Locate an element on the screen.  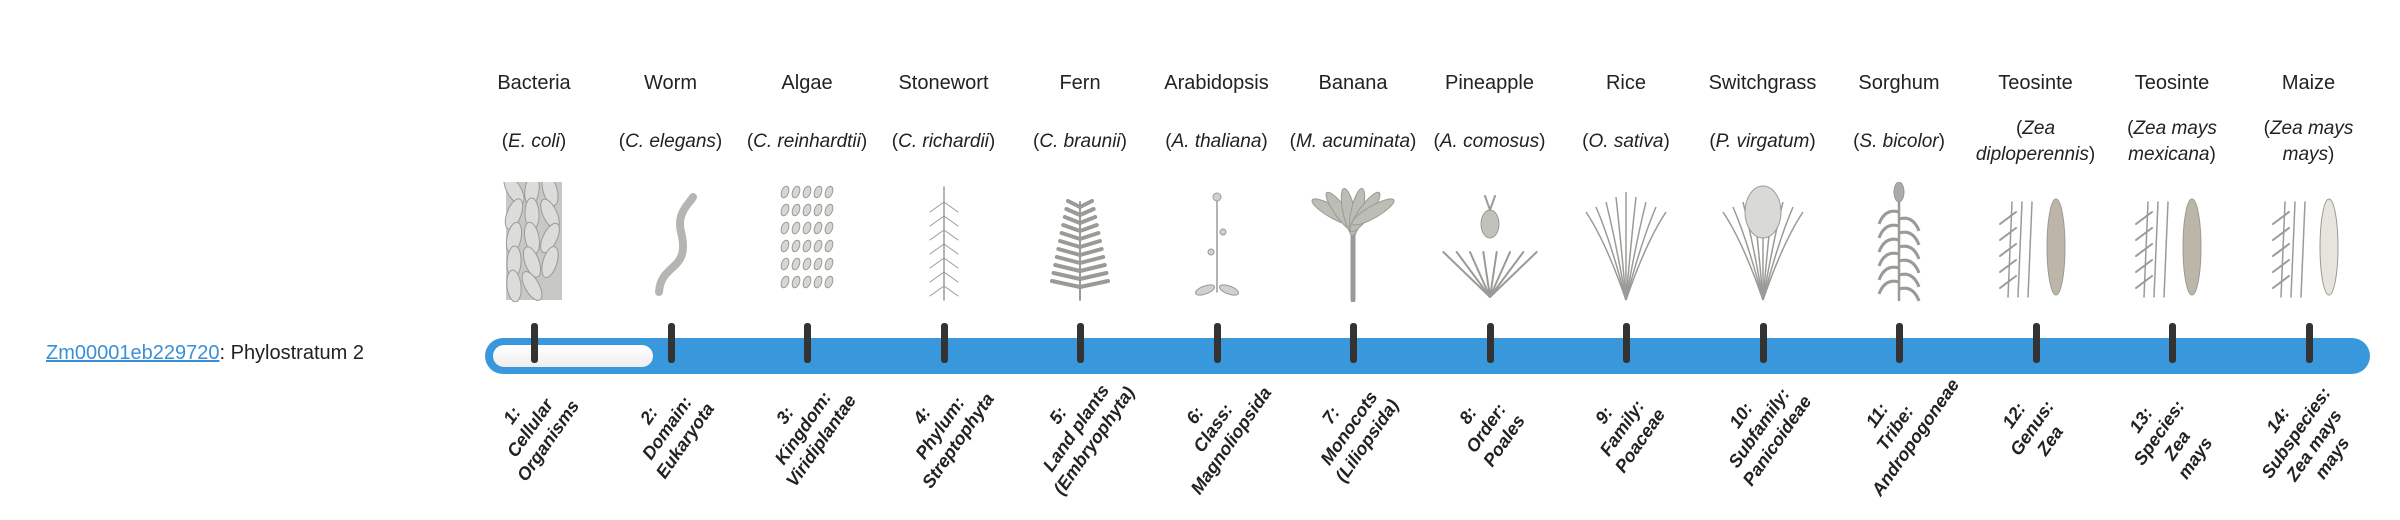
organism-common-name: Maize is located at coordinates (2308, 83).